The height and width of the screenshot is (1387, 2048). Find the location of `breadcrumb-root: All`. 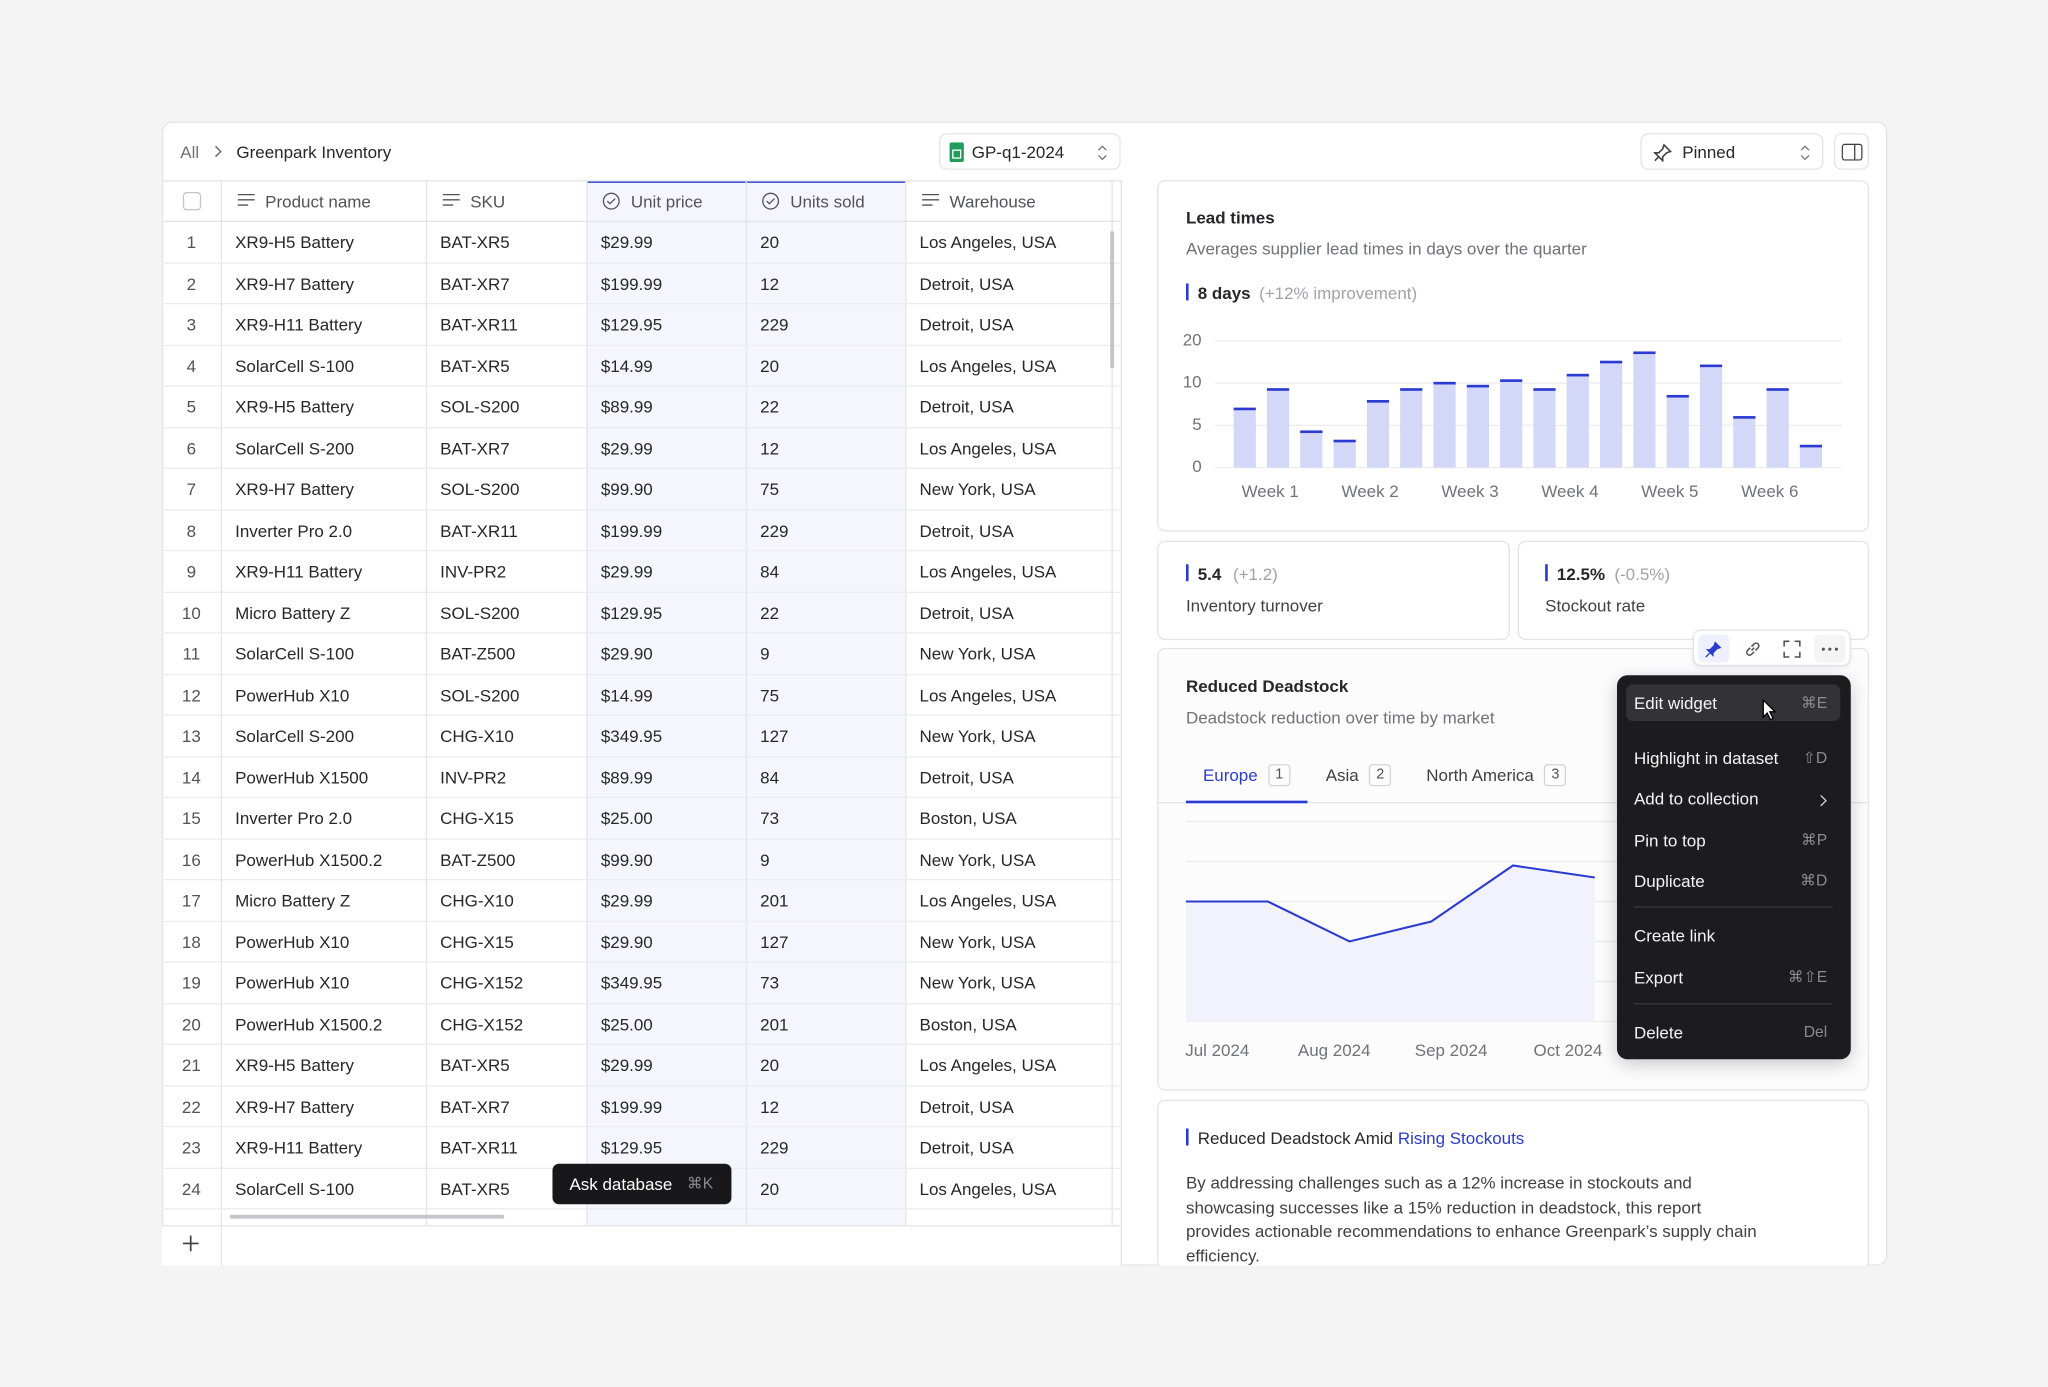

breadcrumb-root: All is located at coordinates (190, 152).